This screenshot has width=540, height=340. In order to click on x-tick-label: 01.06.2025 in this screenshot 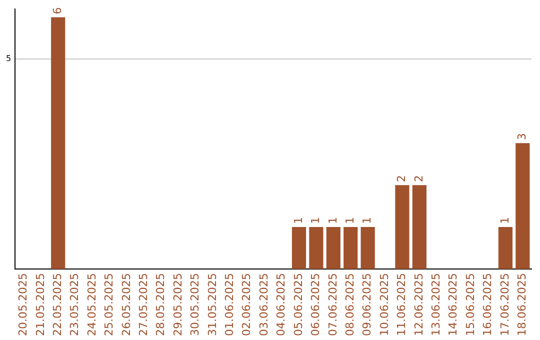, I will do `click(229, 304)`.